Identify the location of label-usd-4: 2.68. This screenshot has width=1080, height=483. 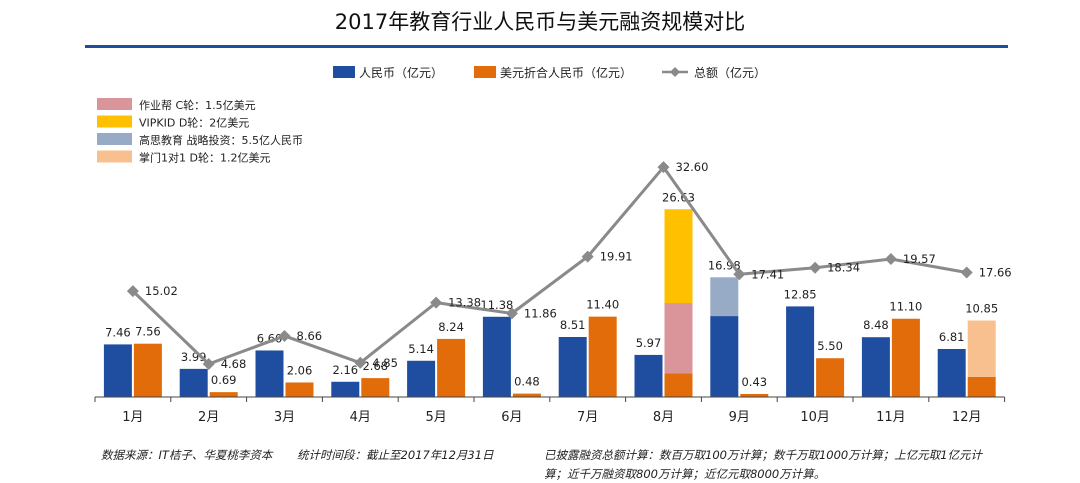
(375, 366).